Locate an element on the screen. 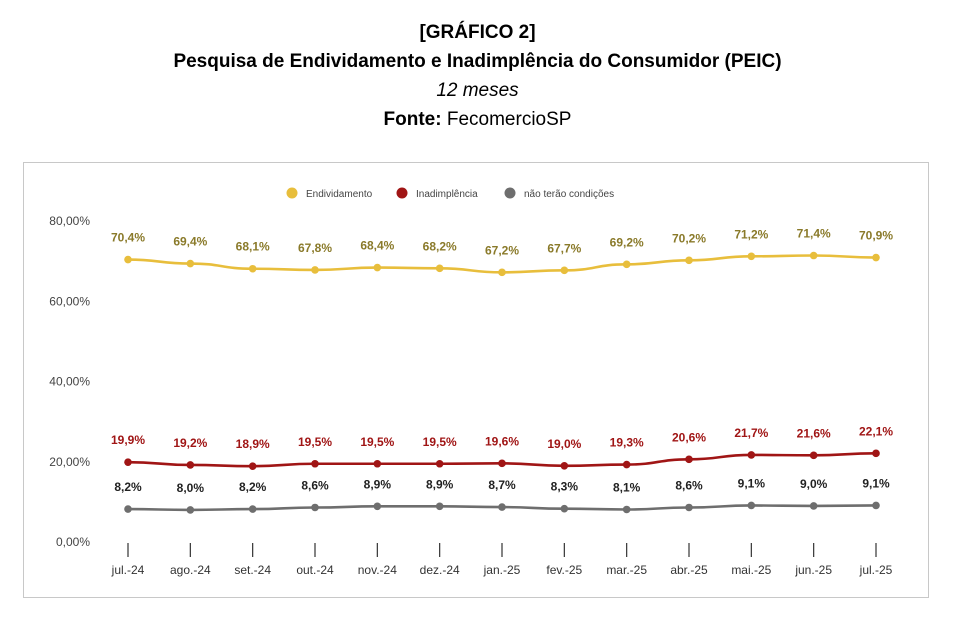  y-tick-label: 40,00% is located at coordinates (69, 382).